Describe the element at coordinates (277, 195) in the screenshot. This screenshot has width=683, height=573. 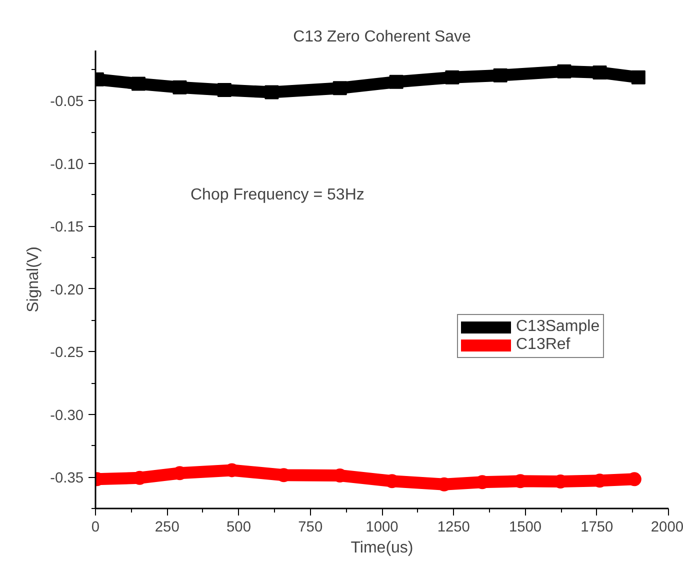
I see `annotation: Chop Frequency = 53Hz` at that location.